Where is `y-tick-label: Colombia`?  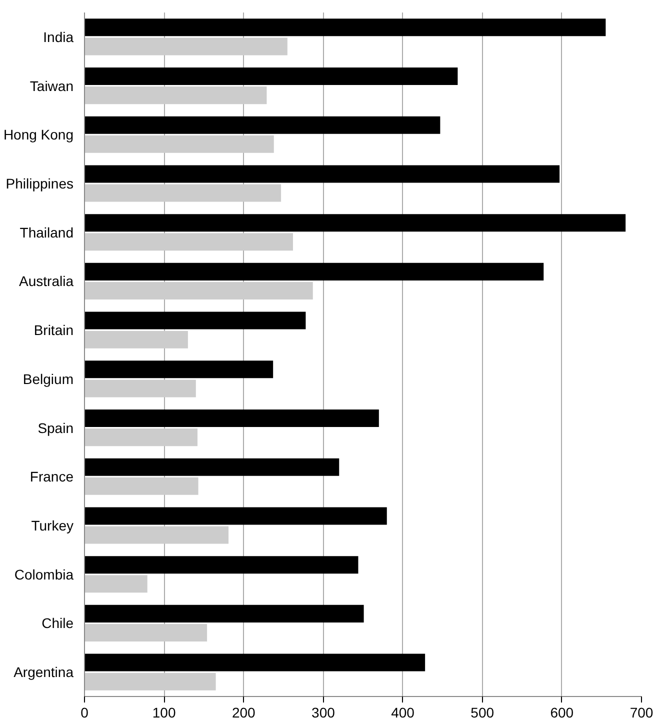
y-tick-label: Colombia is located at coordinates (44, 574).